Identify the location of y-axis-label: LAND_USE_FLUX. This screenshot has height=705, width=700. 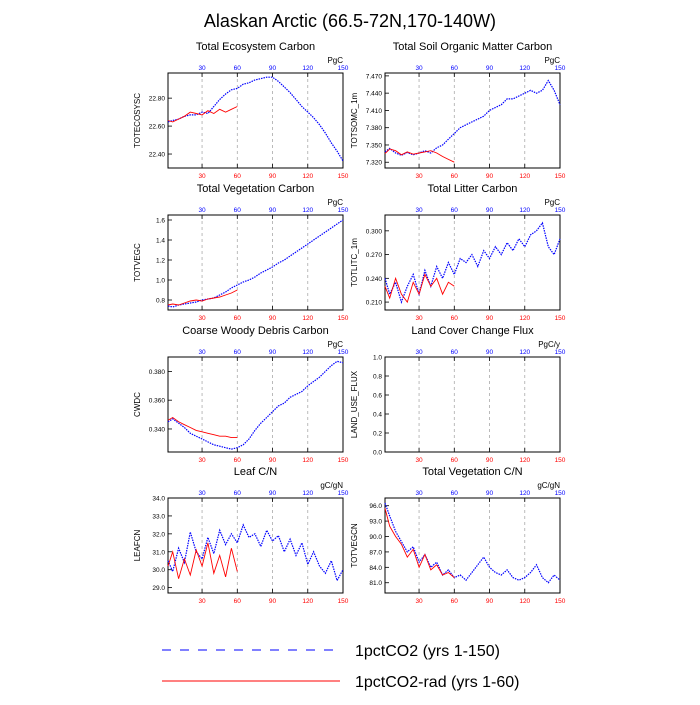
(354, 404).